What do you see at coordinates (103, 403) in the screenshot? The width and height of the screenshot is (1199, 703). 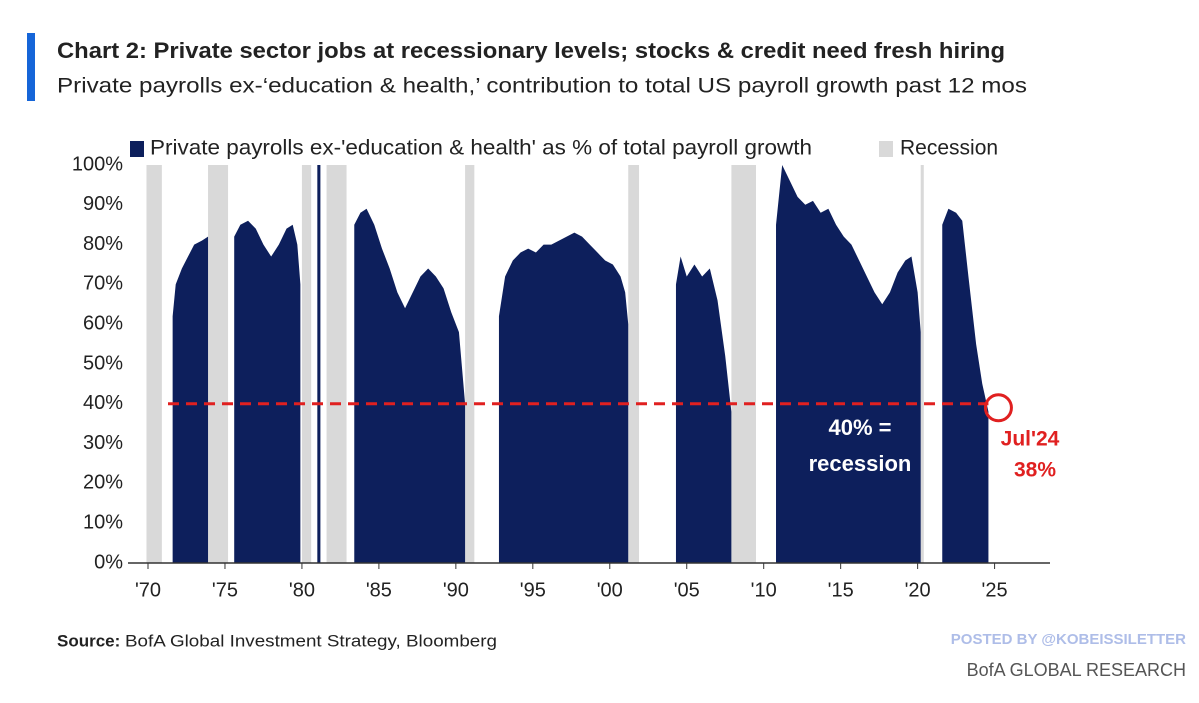 I see `y-tick-label: 40%` at bounding box center [103, 403].